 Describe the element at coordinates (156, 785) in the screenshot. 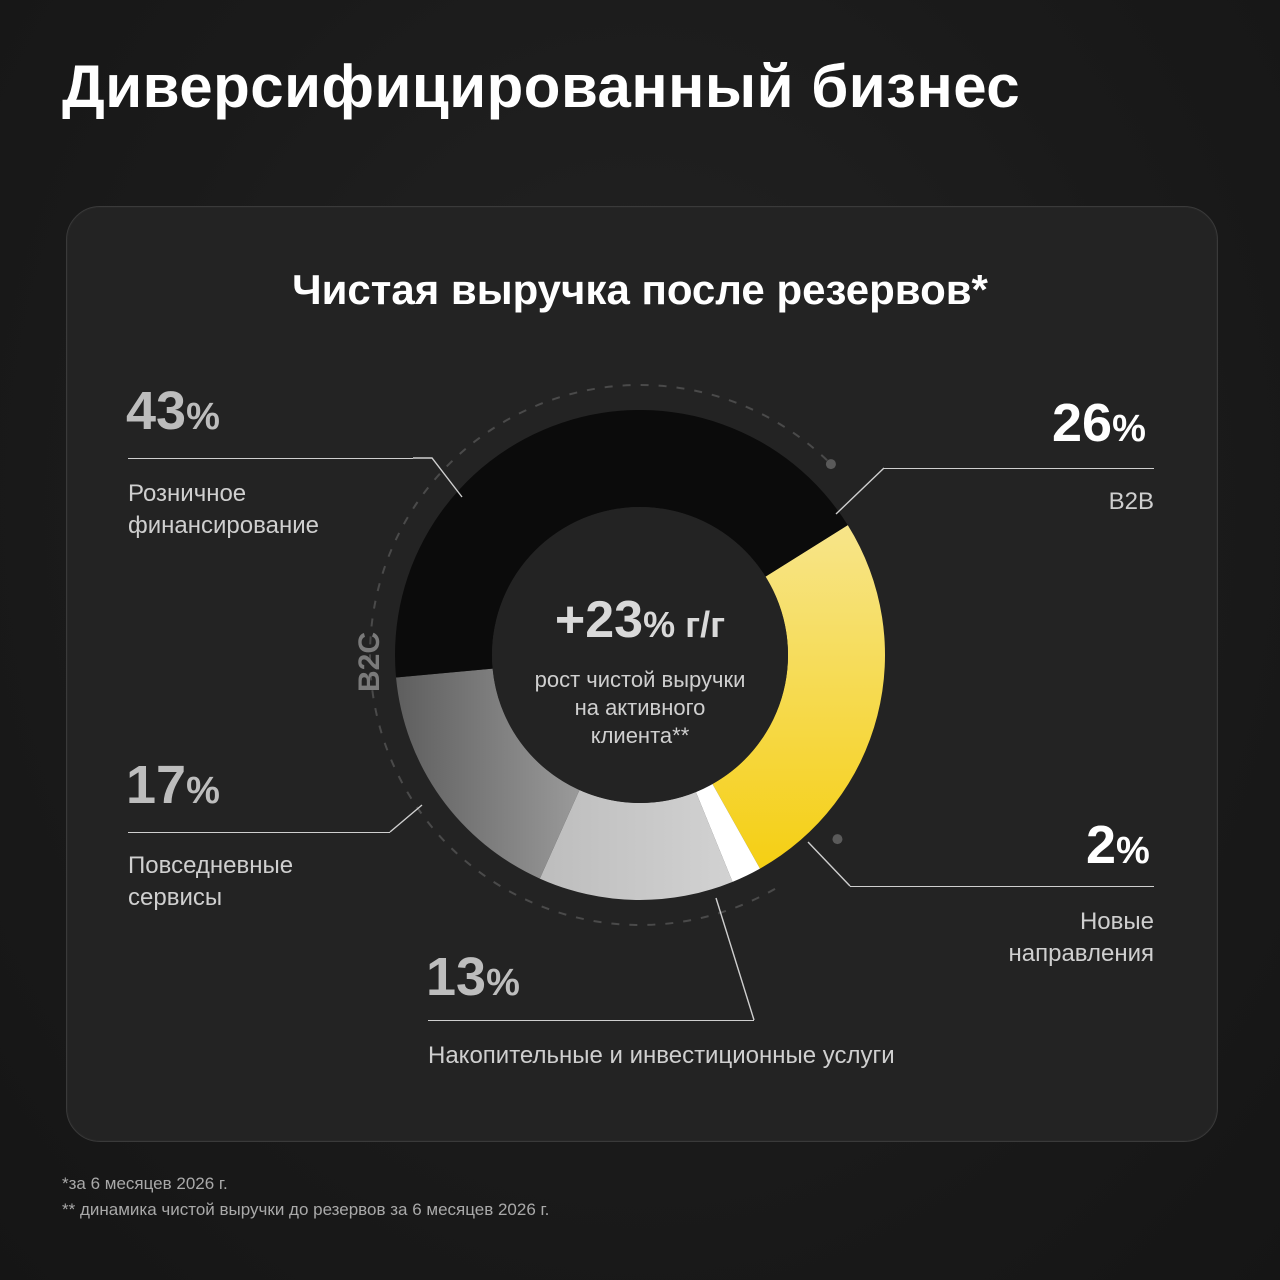

I see `daily-value: 17` at that location.